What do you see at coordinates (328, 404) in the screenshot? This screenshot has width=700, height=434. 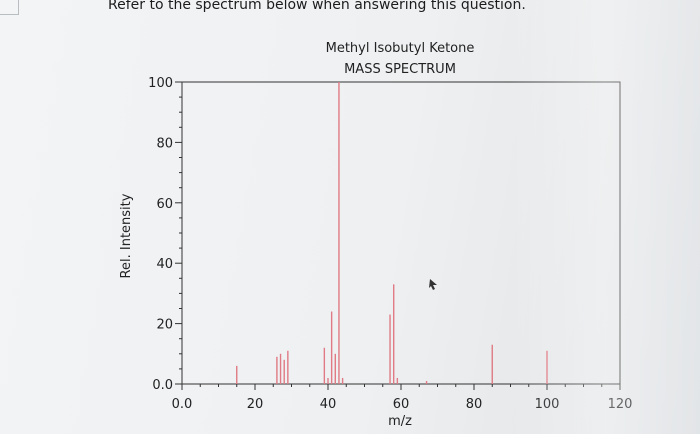 I see `x-tick-label: 40` at bounding box center [328, 404].